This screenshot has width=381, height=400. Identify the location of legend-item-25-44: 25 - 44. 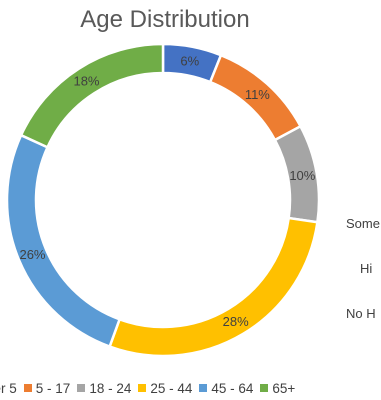
(165, 388).